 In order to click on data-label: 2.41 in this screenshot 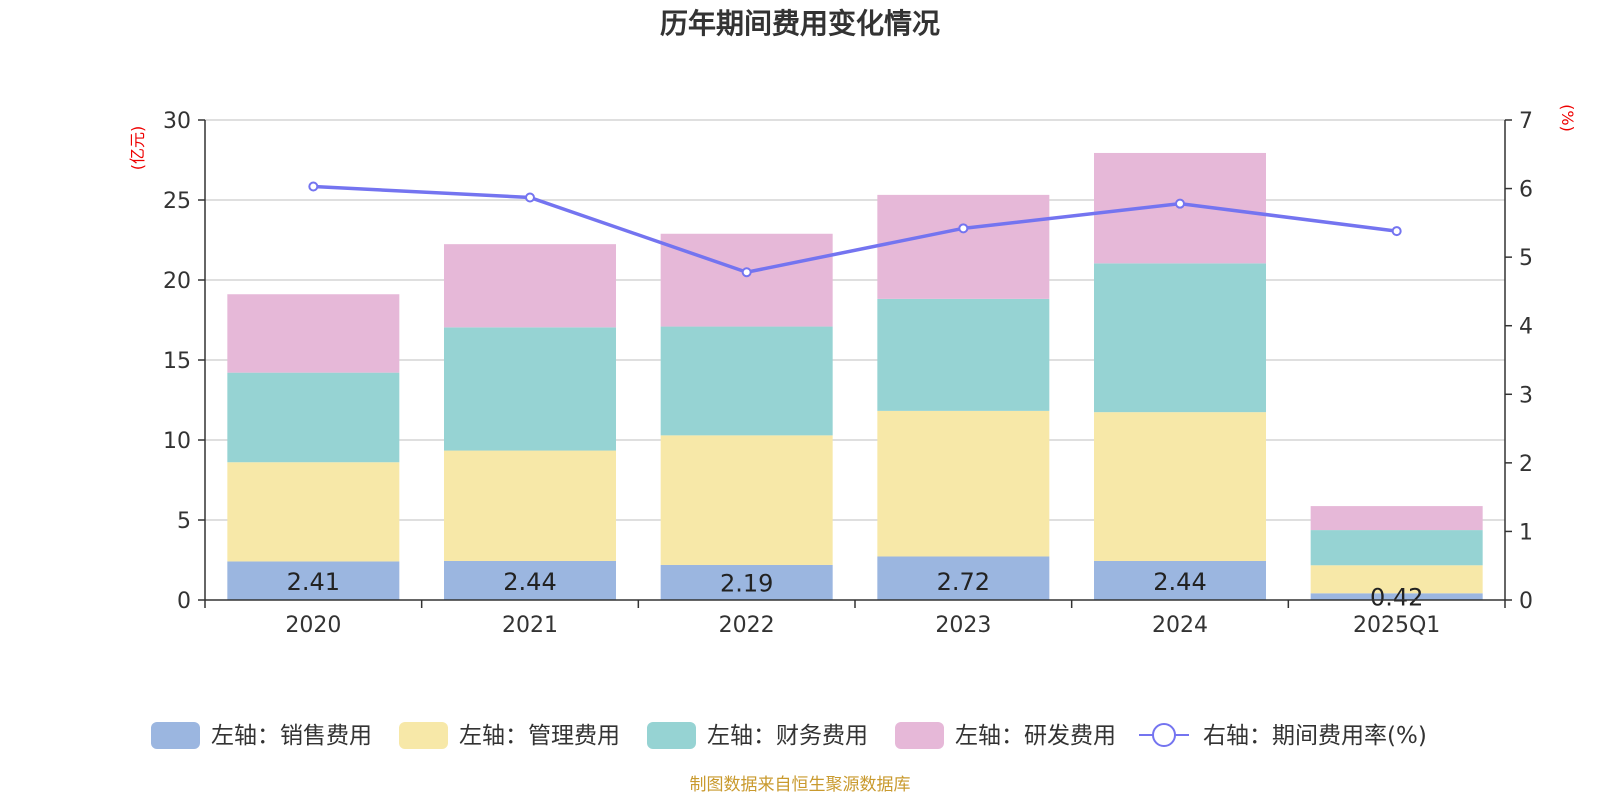, I will do `click(313, 582)`.